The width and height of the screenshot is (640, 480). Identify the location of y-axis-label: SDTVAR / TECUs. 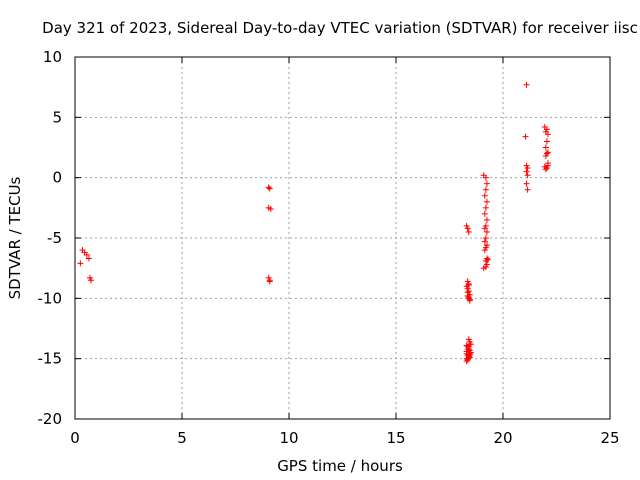
(15, 237).